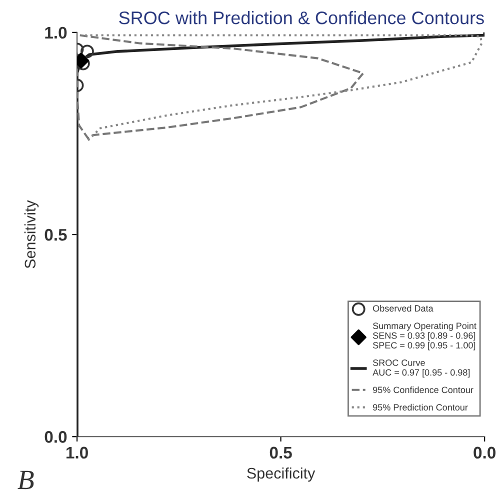  Describe the element at coordinates (55, 234) in the screenshot. I see `y-tick-label: 0.5` at that location.